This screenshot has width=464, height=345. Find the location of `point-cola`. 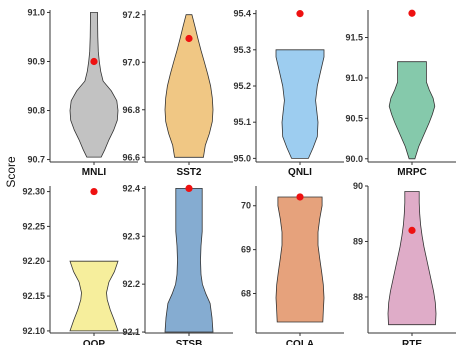

point-cola is located at coordinates (300, 197).